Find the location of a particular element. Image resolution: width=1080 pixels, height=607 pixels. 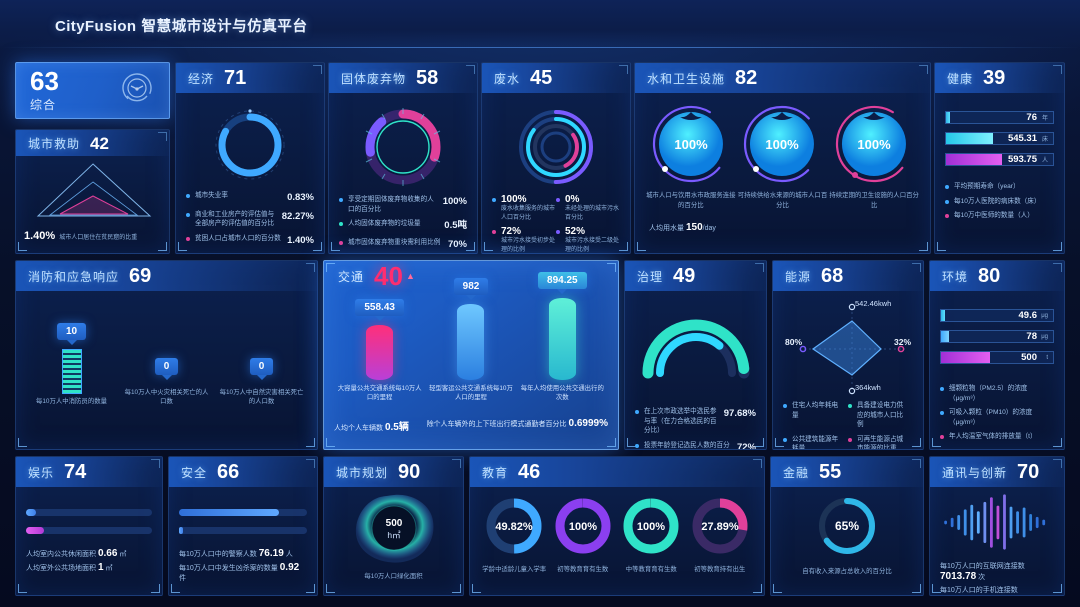

safety-bar is located at coordinates (243, 530).